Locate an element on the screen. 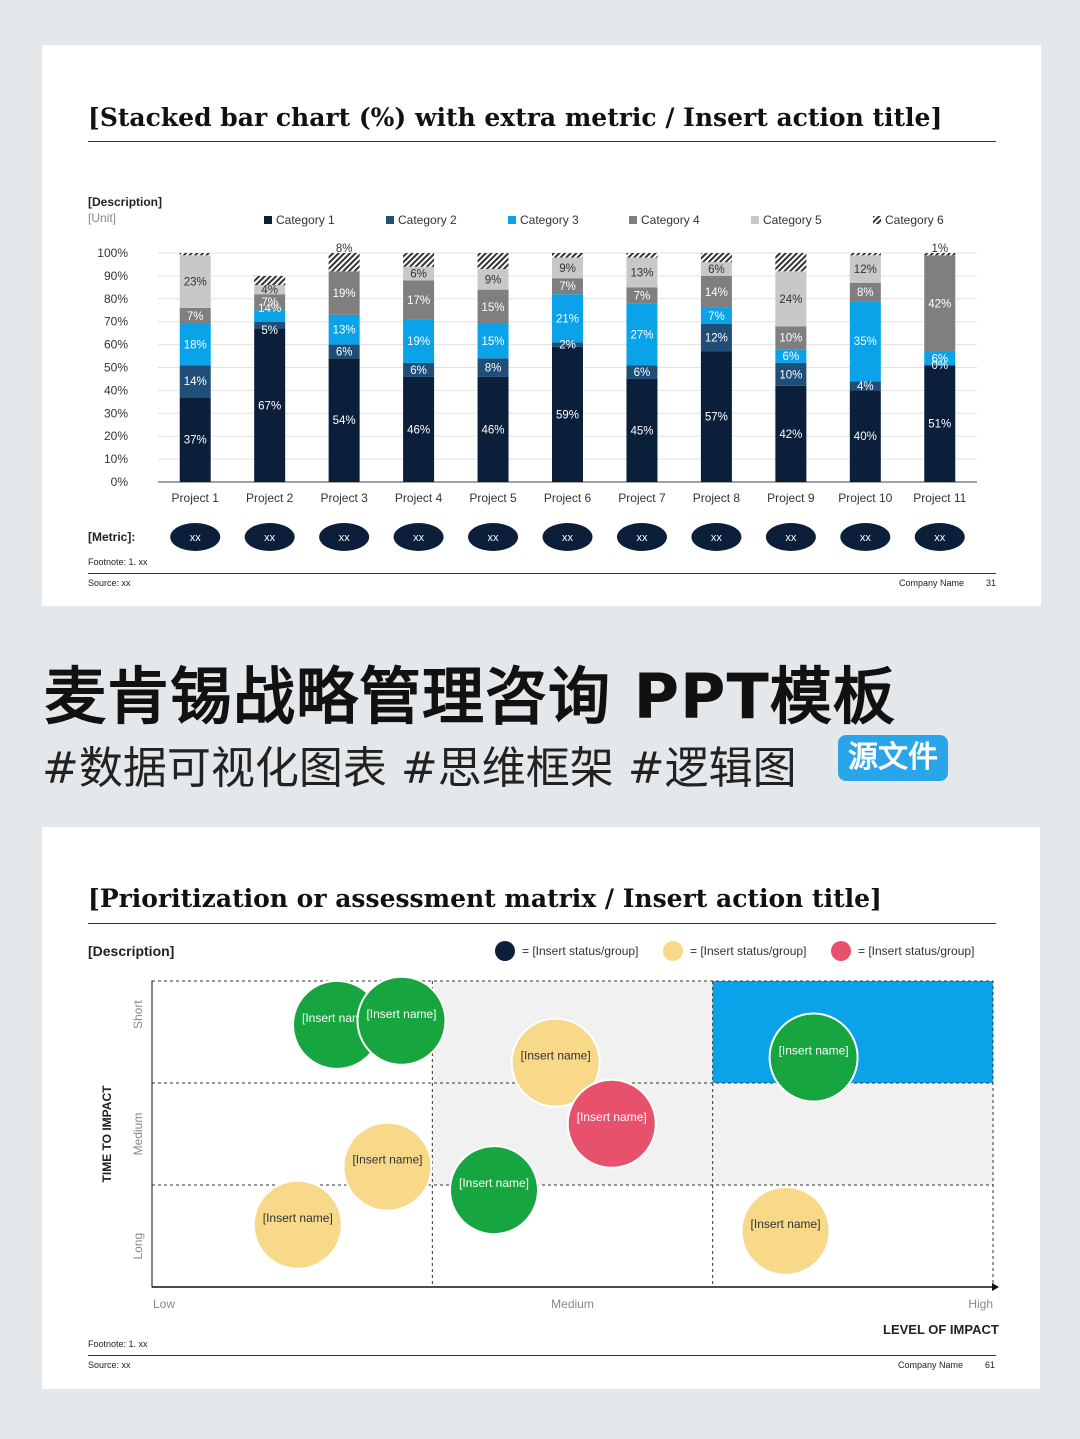 The height and width of the screenshot is (1439, 1080). bubble-yellow is located at coordinates (555, 1062).